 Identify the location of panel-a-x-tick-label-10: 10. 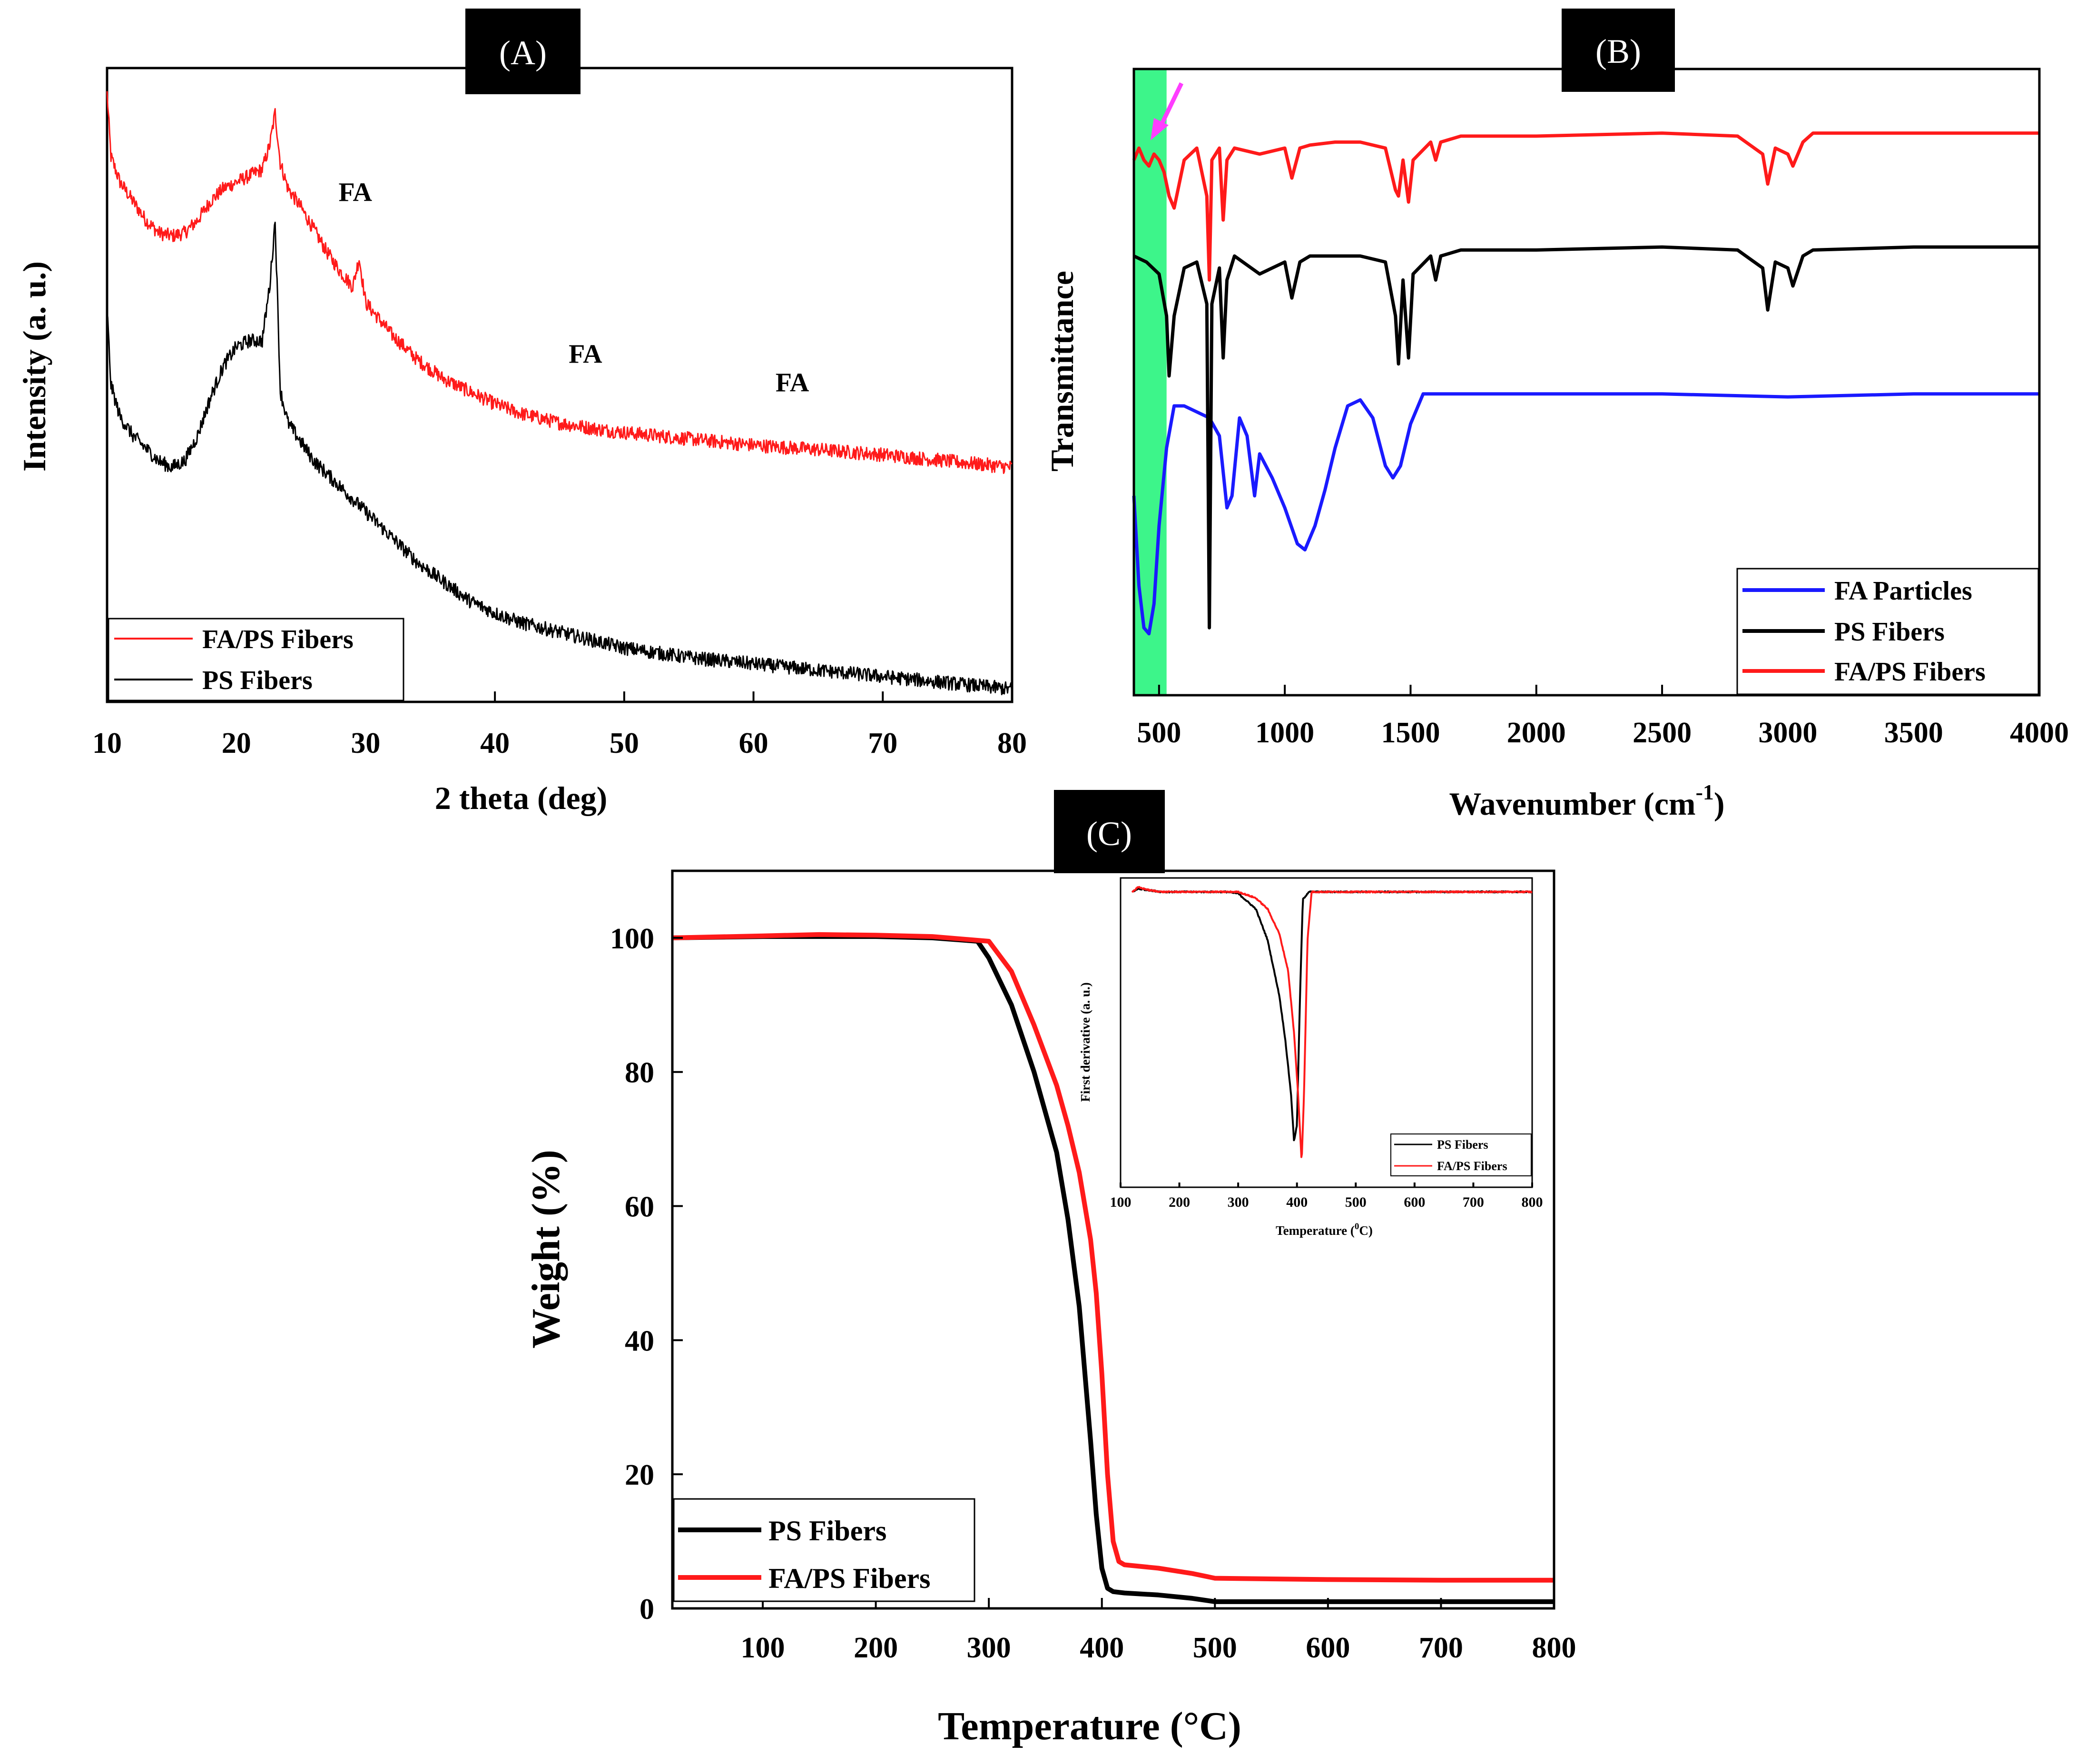
(107, 743).